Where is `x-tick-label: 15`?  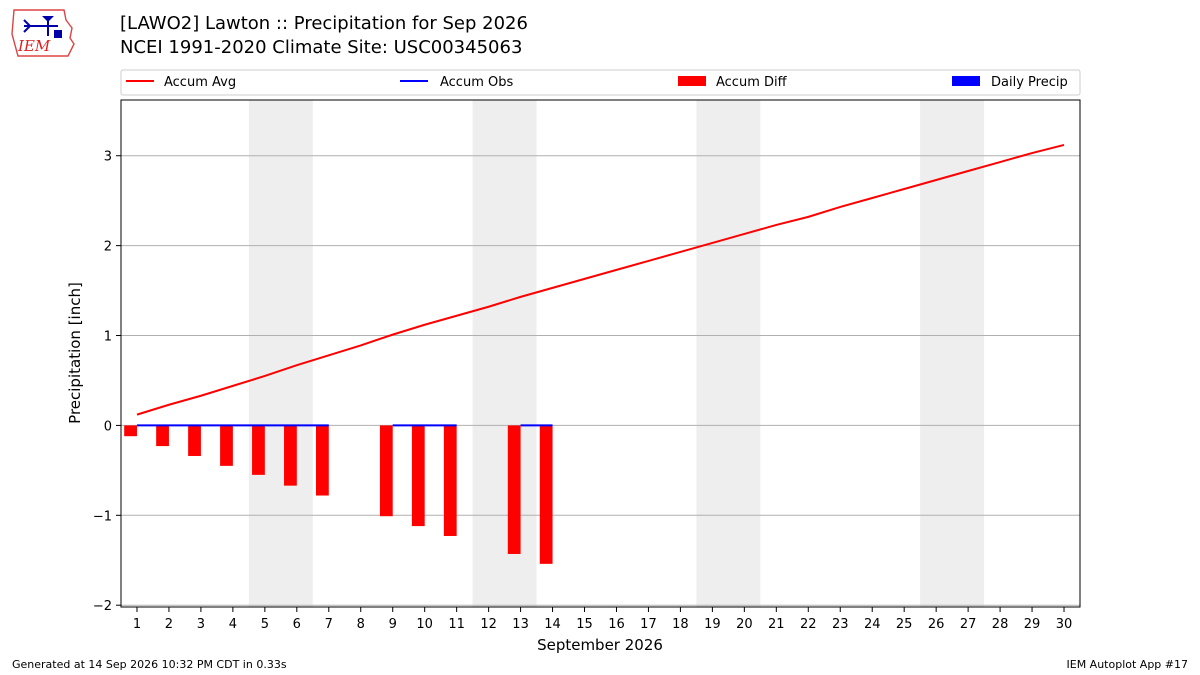 x-tick-label: 15 is located at coordinates (584, 624).